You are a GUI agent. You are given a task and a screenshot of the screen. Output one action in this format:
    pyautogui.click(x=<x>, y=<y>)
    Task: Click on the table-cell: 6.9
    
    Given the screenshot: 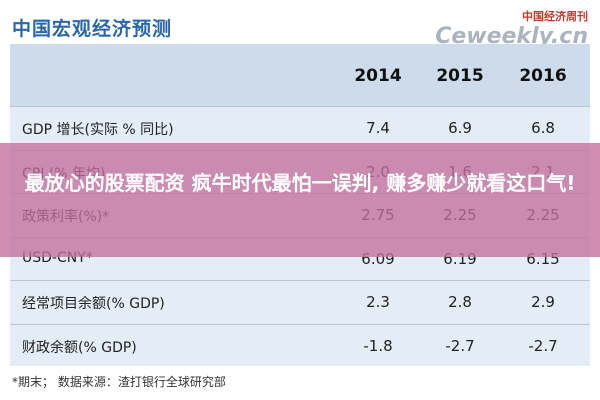 What is the action you would take?
    pyautogui.click(x=460, y=128)
    